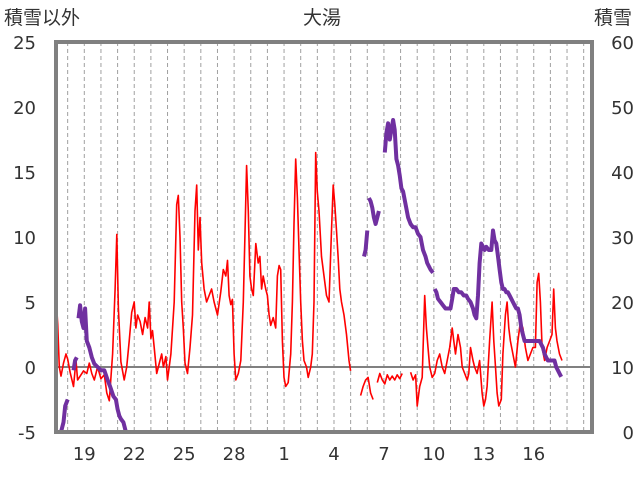 This screenshot has width=636, height=501. Describe the element at coordinates (533, 454) in the screenshot. I see `x-tick-label: 16` at that location.